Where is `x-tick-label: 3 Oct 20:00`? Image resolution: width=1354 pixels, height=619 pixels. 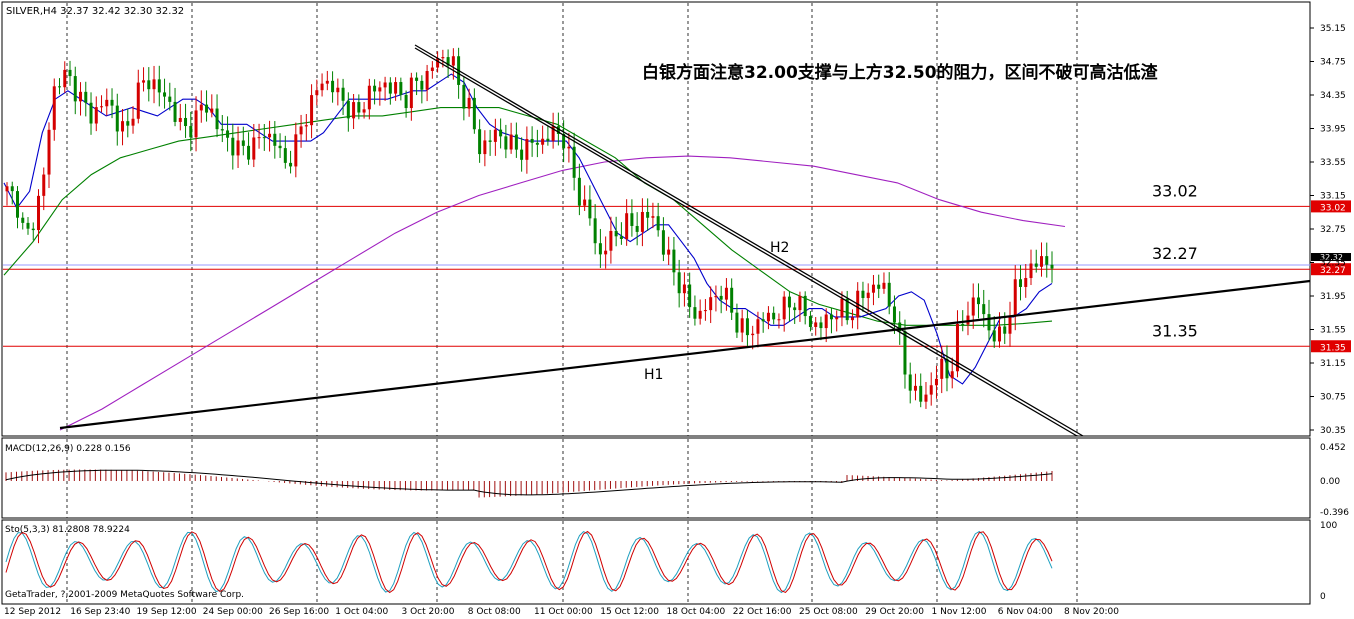
x-tick-label: 3 Oct 20:00 is located at coordinates (428, 612).